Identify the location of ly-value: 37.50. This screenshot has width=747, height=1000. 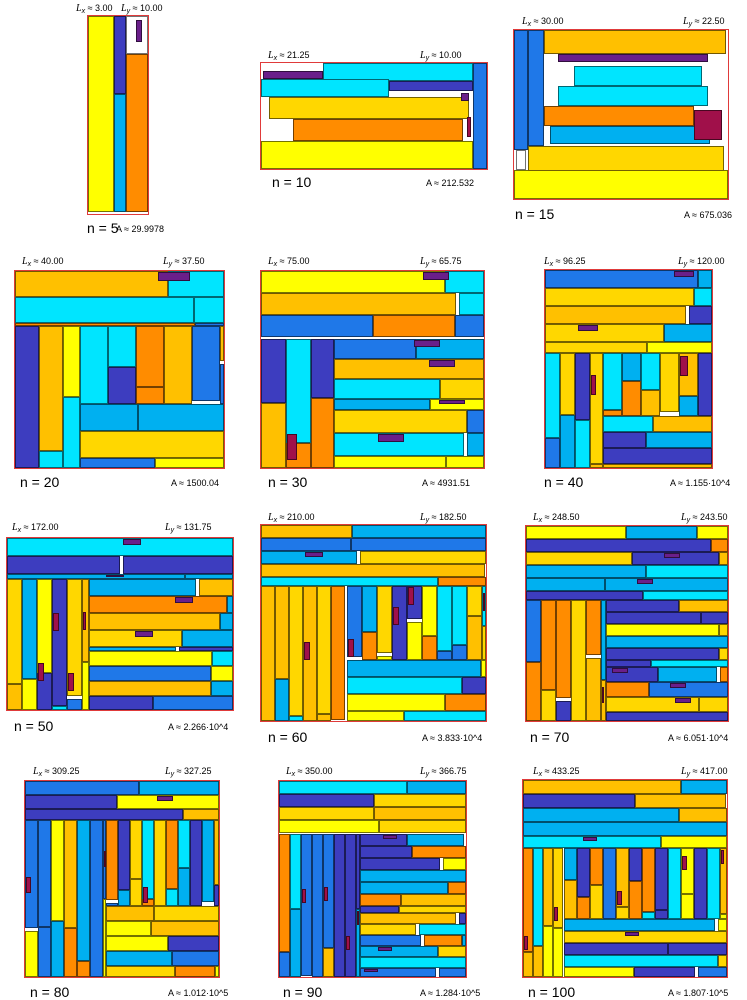
(193, 261).